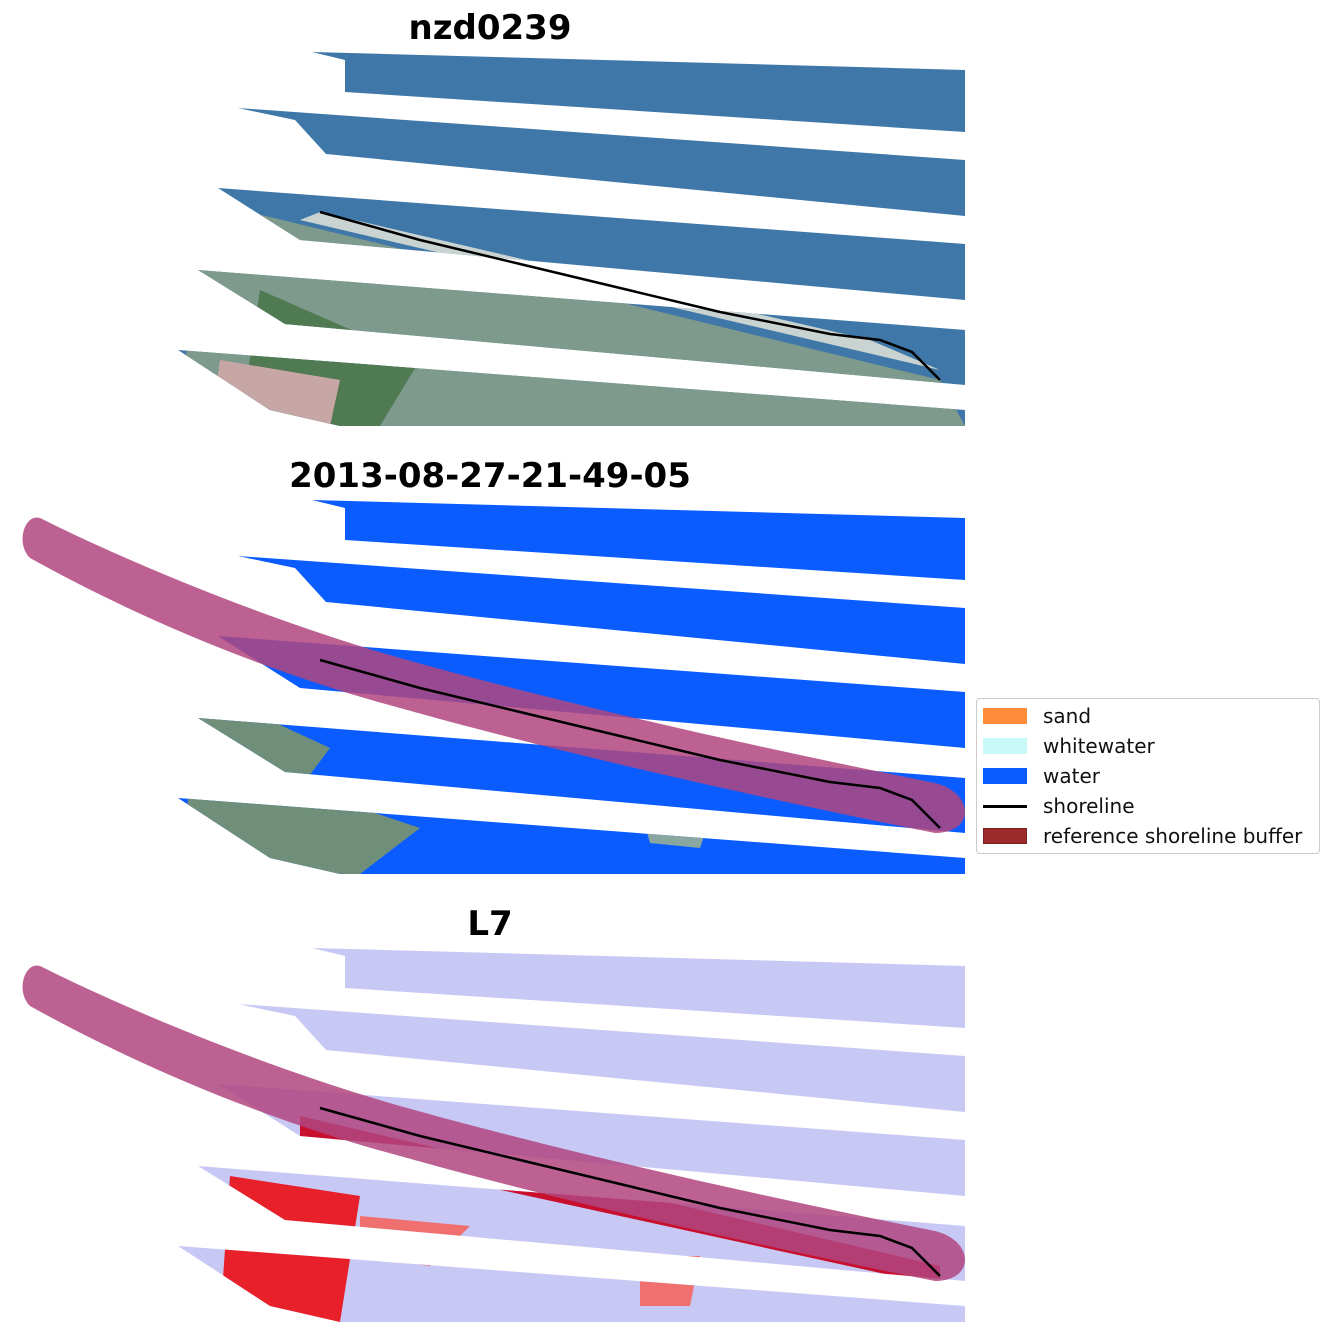  Describe the element at coordinates (1037, 716) in the screenshot. I see `legend-item-sand: sand` at that location.